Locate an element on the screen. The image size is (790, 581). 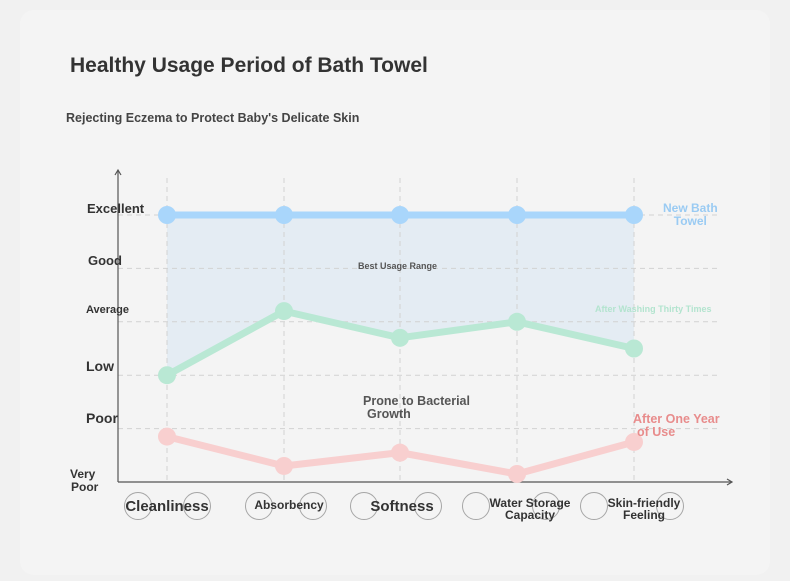
x-tick-label: Cleanliness is located at coordinates (167, 506).